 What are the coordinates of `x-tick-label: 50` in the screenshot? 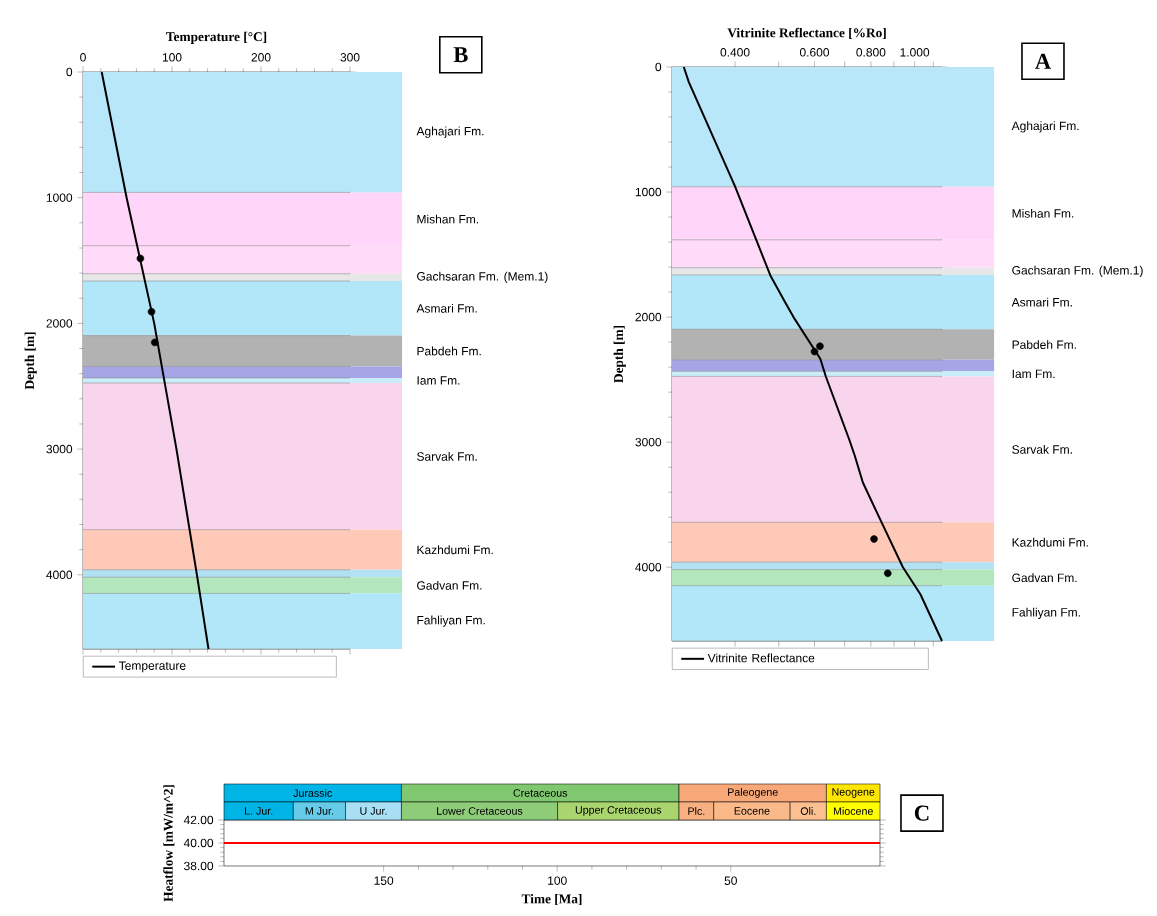 It's located at (730, 880).